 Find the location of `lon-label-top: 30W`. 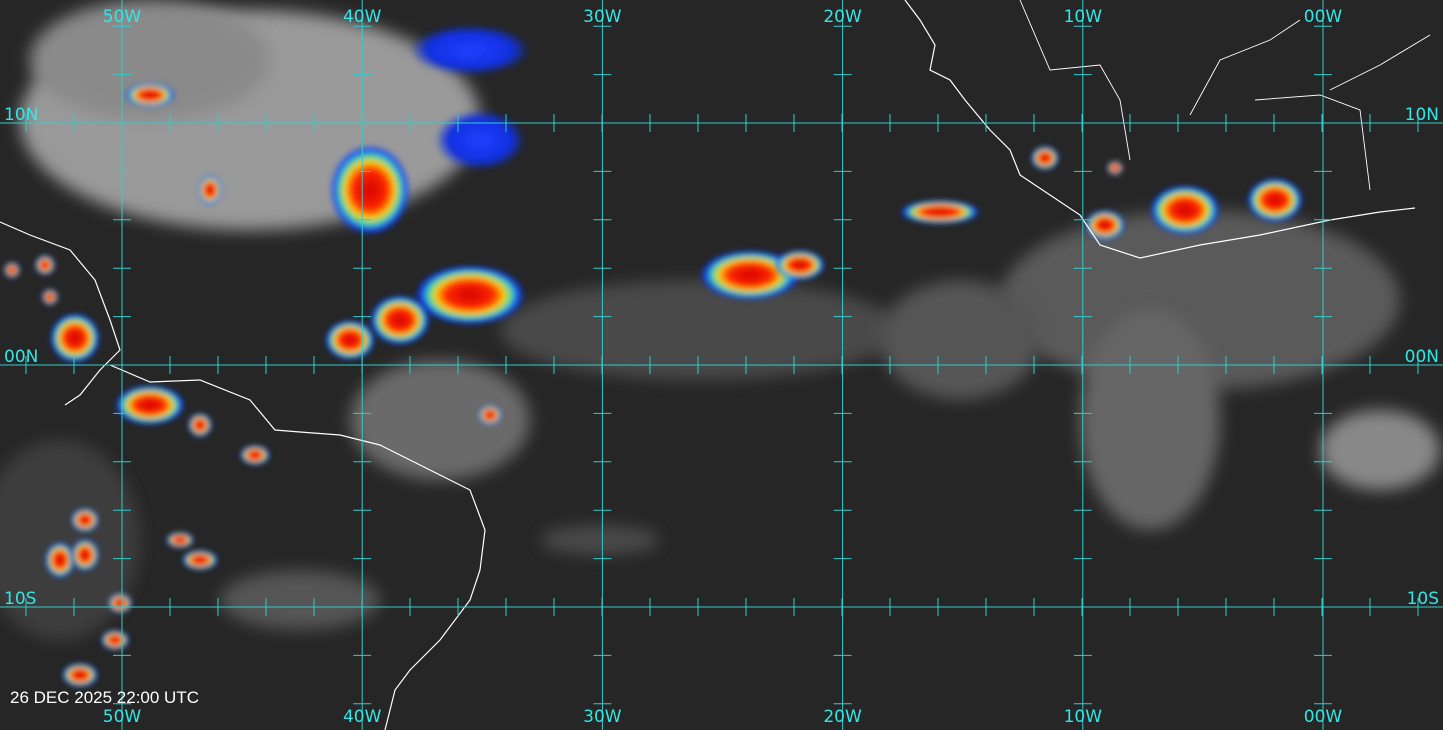

lon-label-top: 30W is located at coordinates (602, 17).